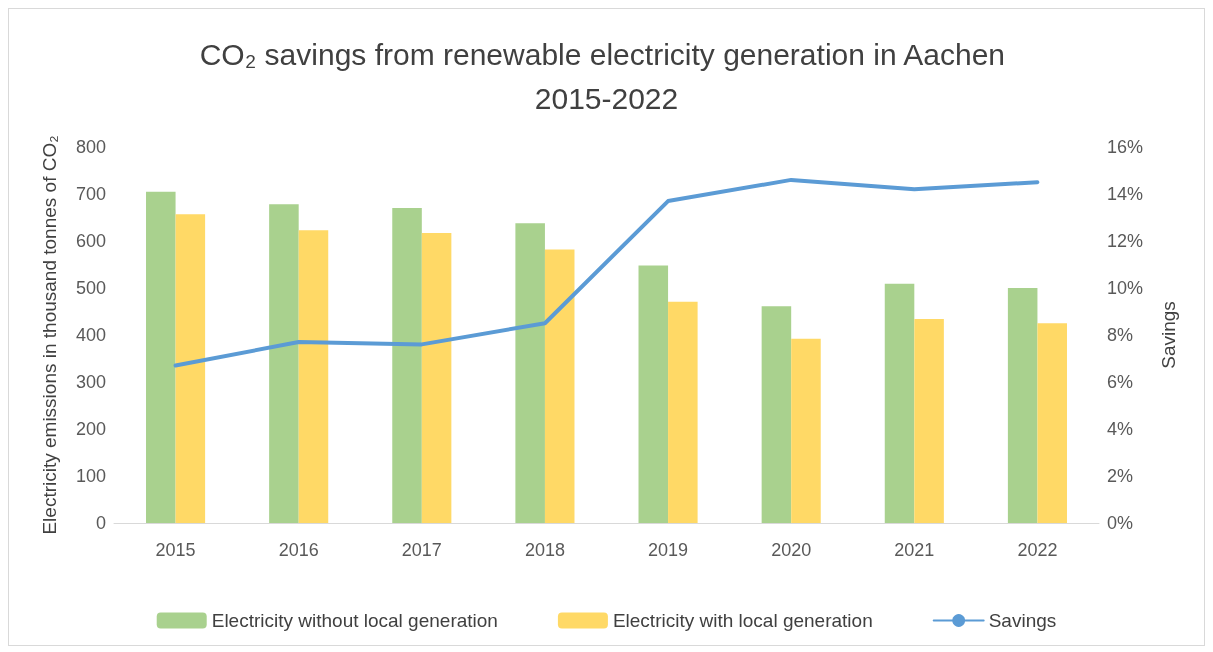 The image size is (1213, 652). I want to click on x-tick-label: 2015, so click(175, 550).